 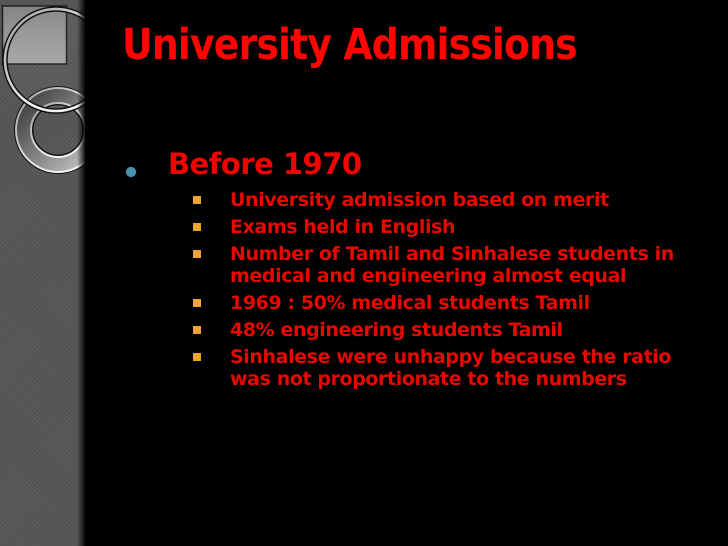 I want to click on bullet-item: 48% engineering students Tamil, so click(x=433, y=330).